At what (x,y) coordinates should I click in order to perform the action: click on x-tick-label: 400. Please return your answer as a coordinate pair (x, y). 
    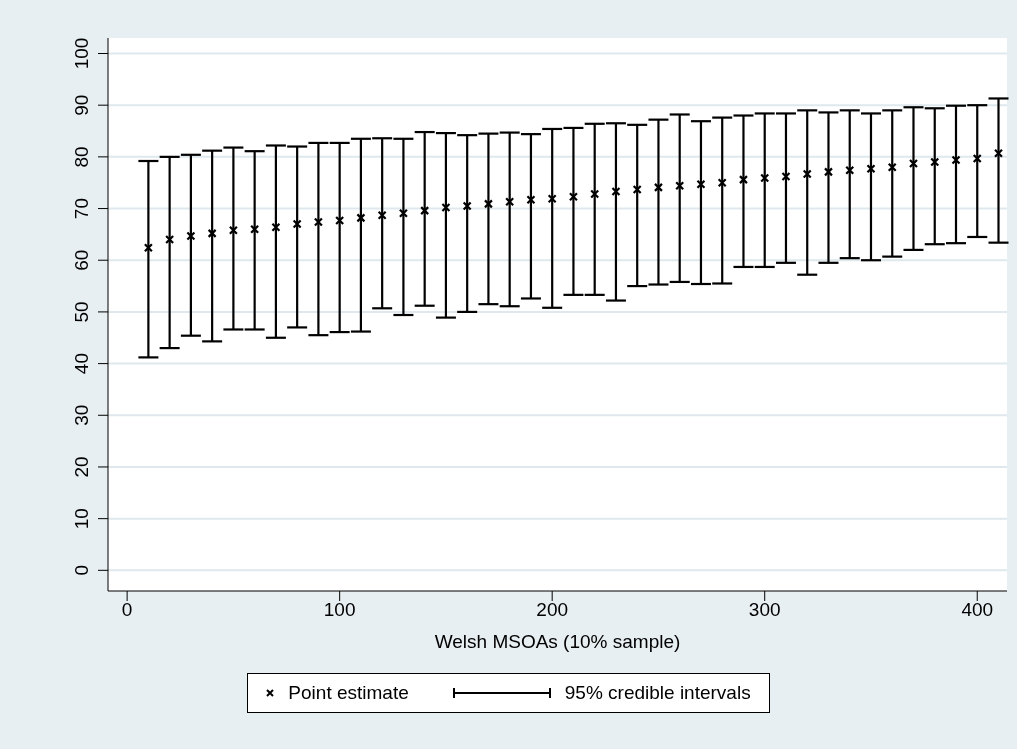
    Looking at the image, I should click on (977, 610).